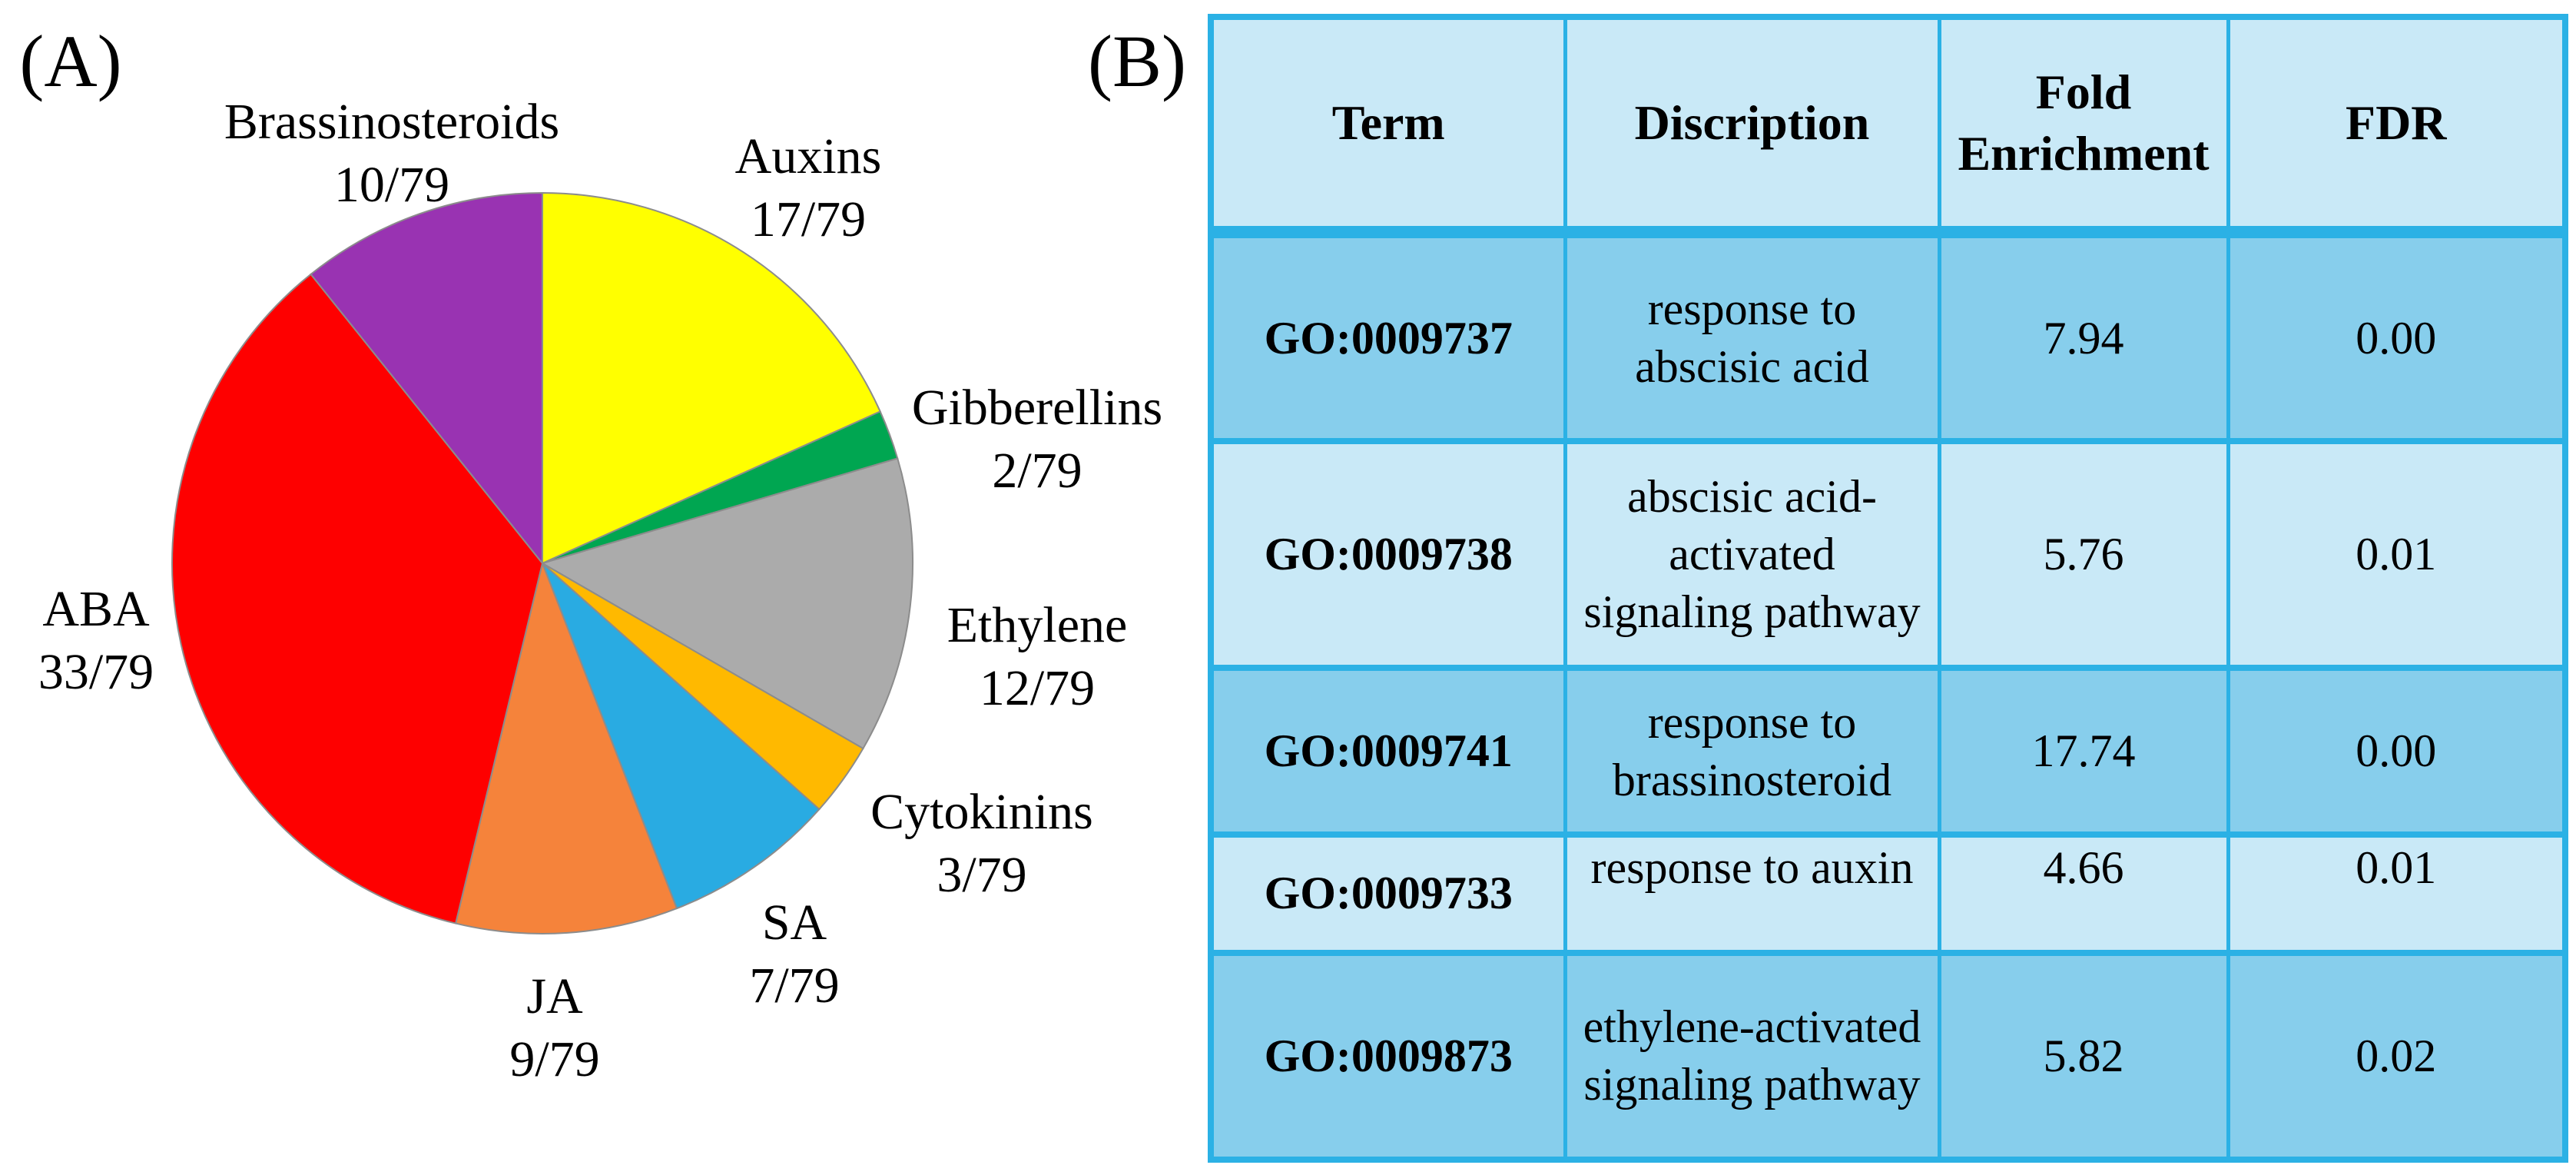 The height and width of the screenshot is (1175, 2576). I want to click on pie-label-aba: ABA 33/79, so click(96, 641).